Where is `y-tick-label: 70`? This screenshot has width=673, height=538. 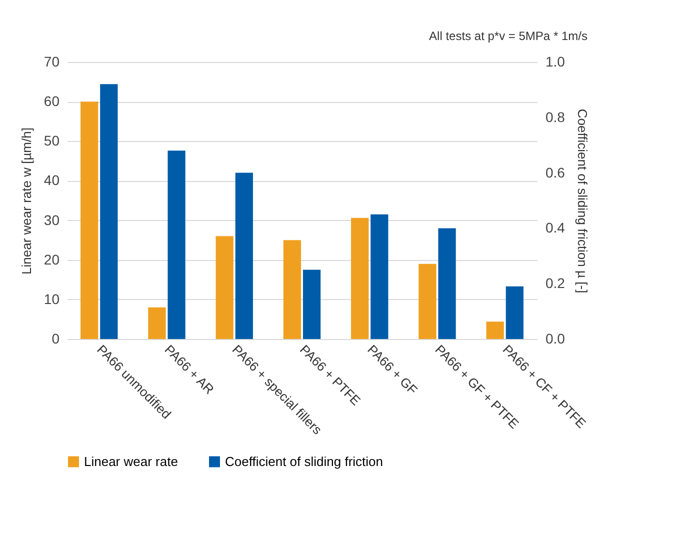
y-tick-label: 70 is located at coordinates (52, 62).